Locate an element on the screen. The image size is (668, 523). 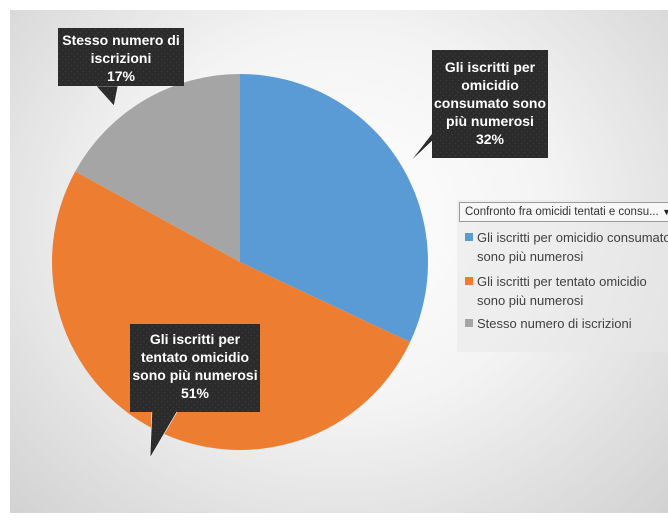
data-label-line: iscrizioni is located at coordinates (121, 58).